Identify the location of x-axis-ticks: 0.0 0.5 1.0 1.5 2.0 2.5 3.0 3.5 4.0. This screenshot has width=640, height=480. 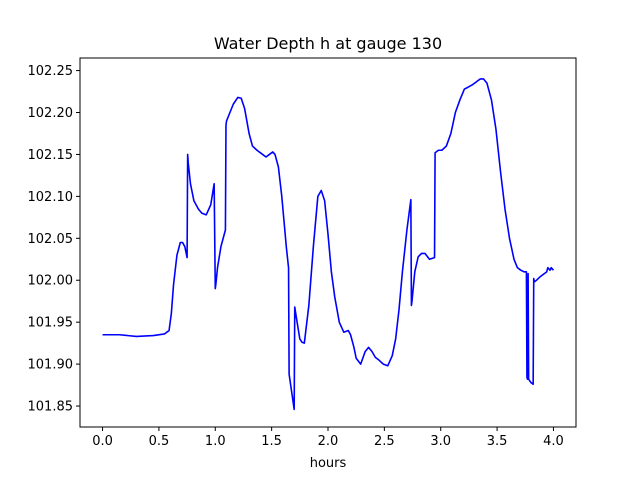
(328, 438).